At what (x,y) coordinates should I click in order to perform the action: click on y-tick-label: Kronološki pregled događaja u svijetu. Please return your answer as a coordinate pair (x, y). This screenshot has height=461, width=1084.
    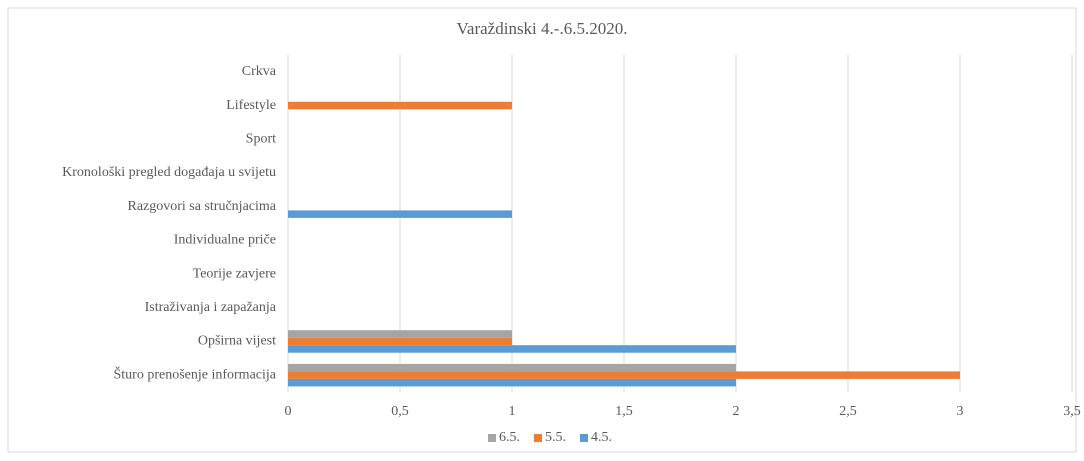
    Looking at the image, I should click on (169, 172).